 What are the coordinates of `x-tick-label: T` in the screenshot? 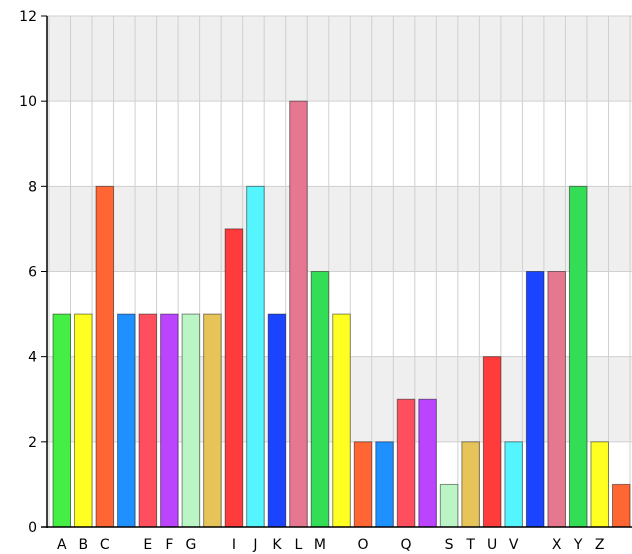 It's located at (470, 545).